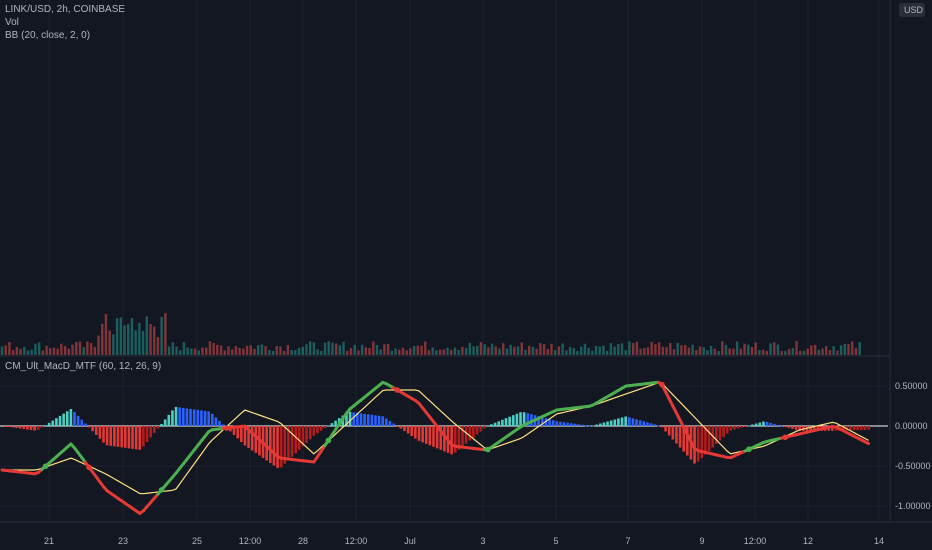  What do you see at coordinates (48, 35) in the screenshot?
I see `bb-label: BB (20, close, 2, 0)` at bounding box center [48, 35].